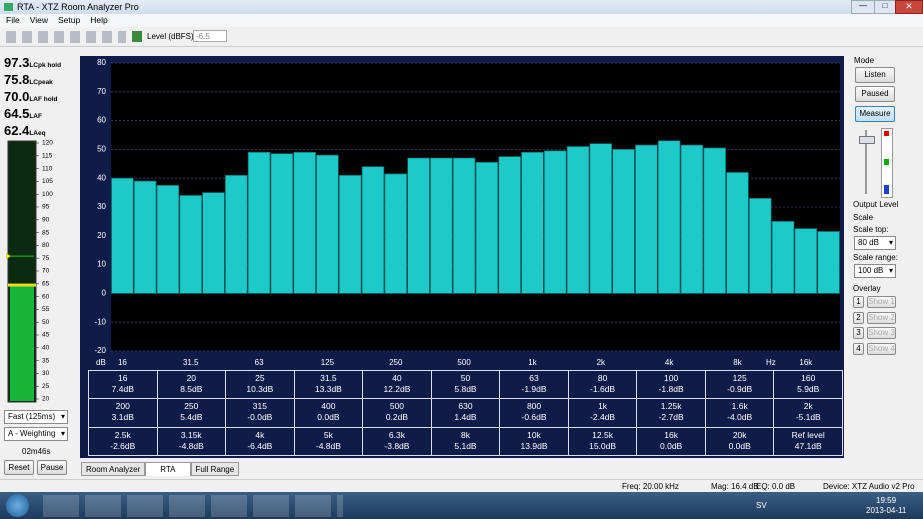 Image resolution: width=923 pixels, height=519 pixels. Describe the element at coordinates (193, 506) in the screenshot. I see `taskbar-apps` at that location.